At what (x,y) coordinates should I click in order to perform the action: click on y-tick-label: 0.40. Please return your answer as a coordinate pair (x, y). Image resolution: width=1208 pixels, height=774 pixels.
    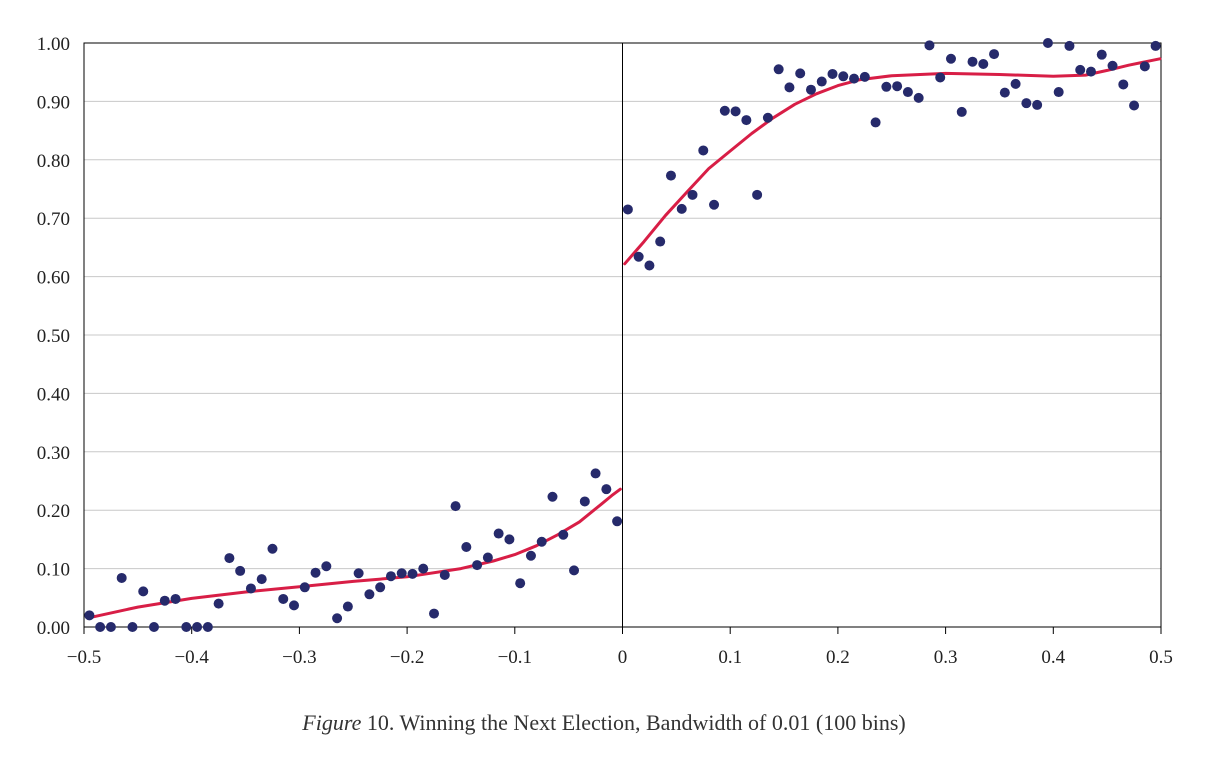
    Looking at the image, I should click on (53, 394).